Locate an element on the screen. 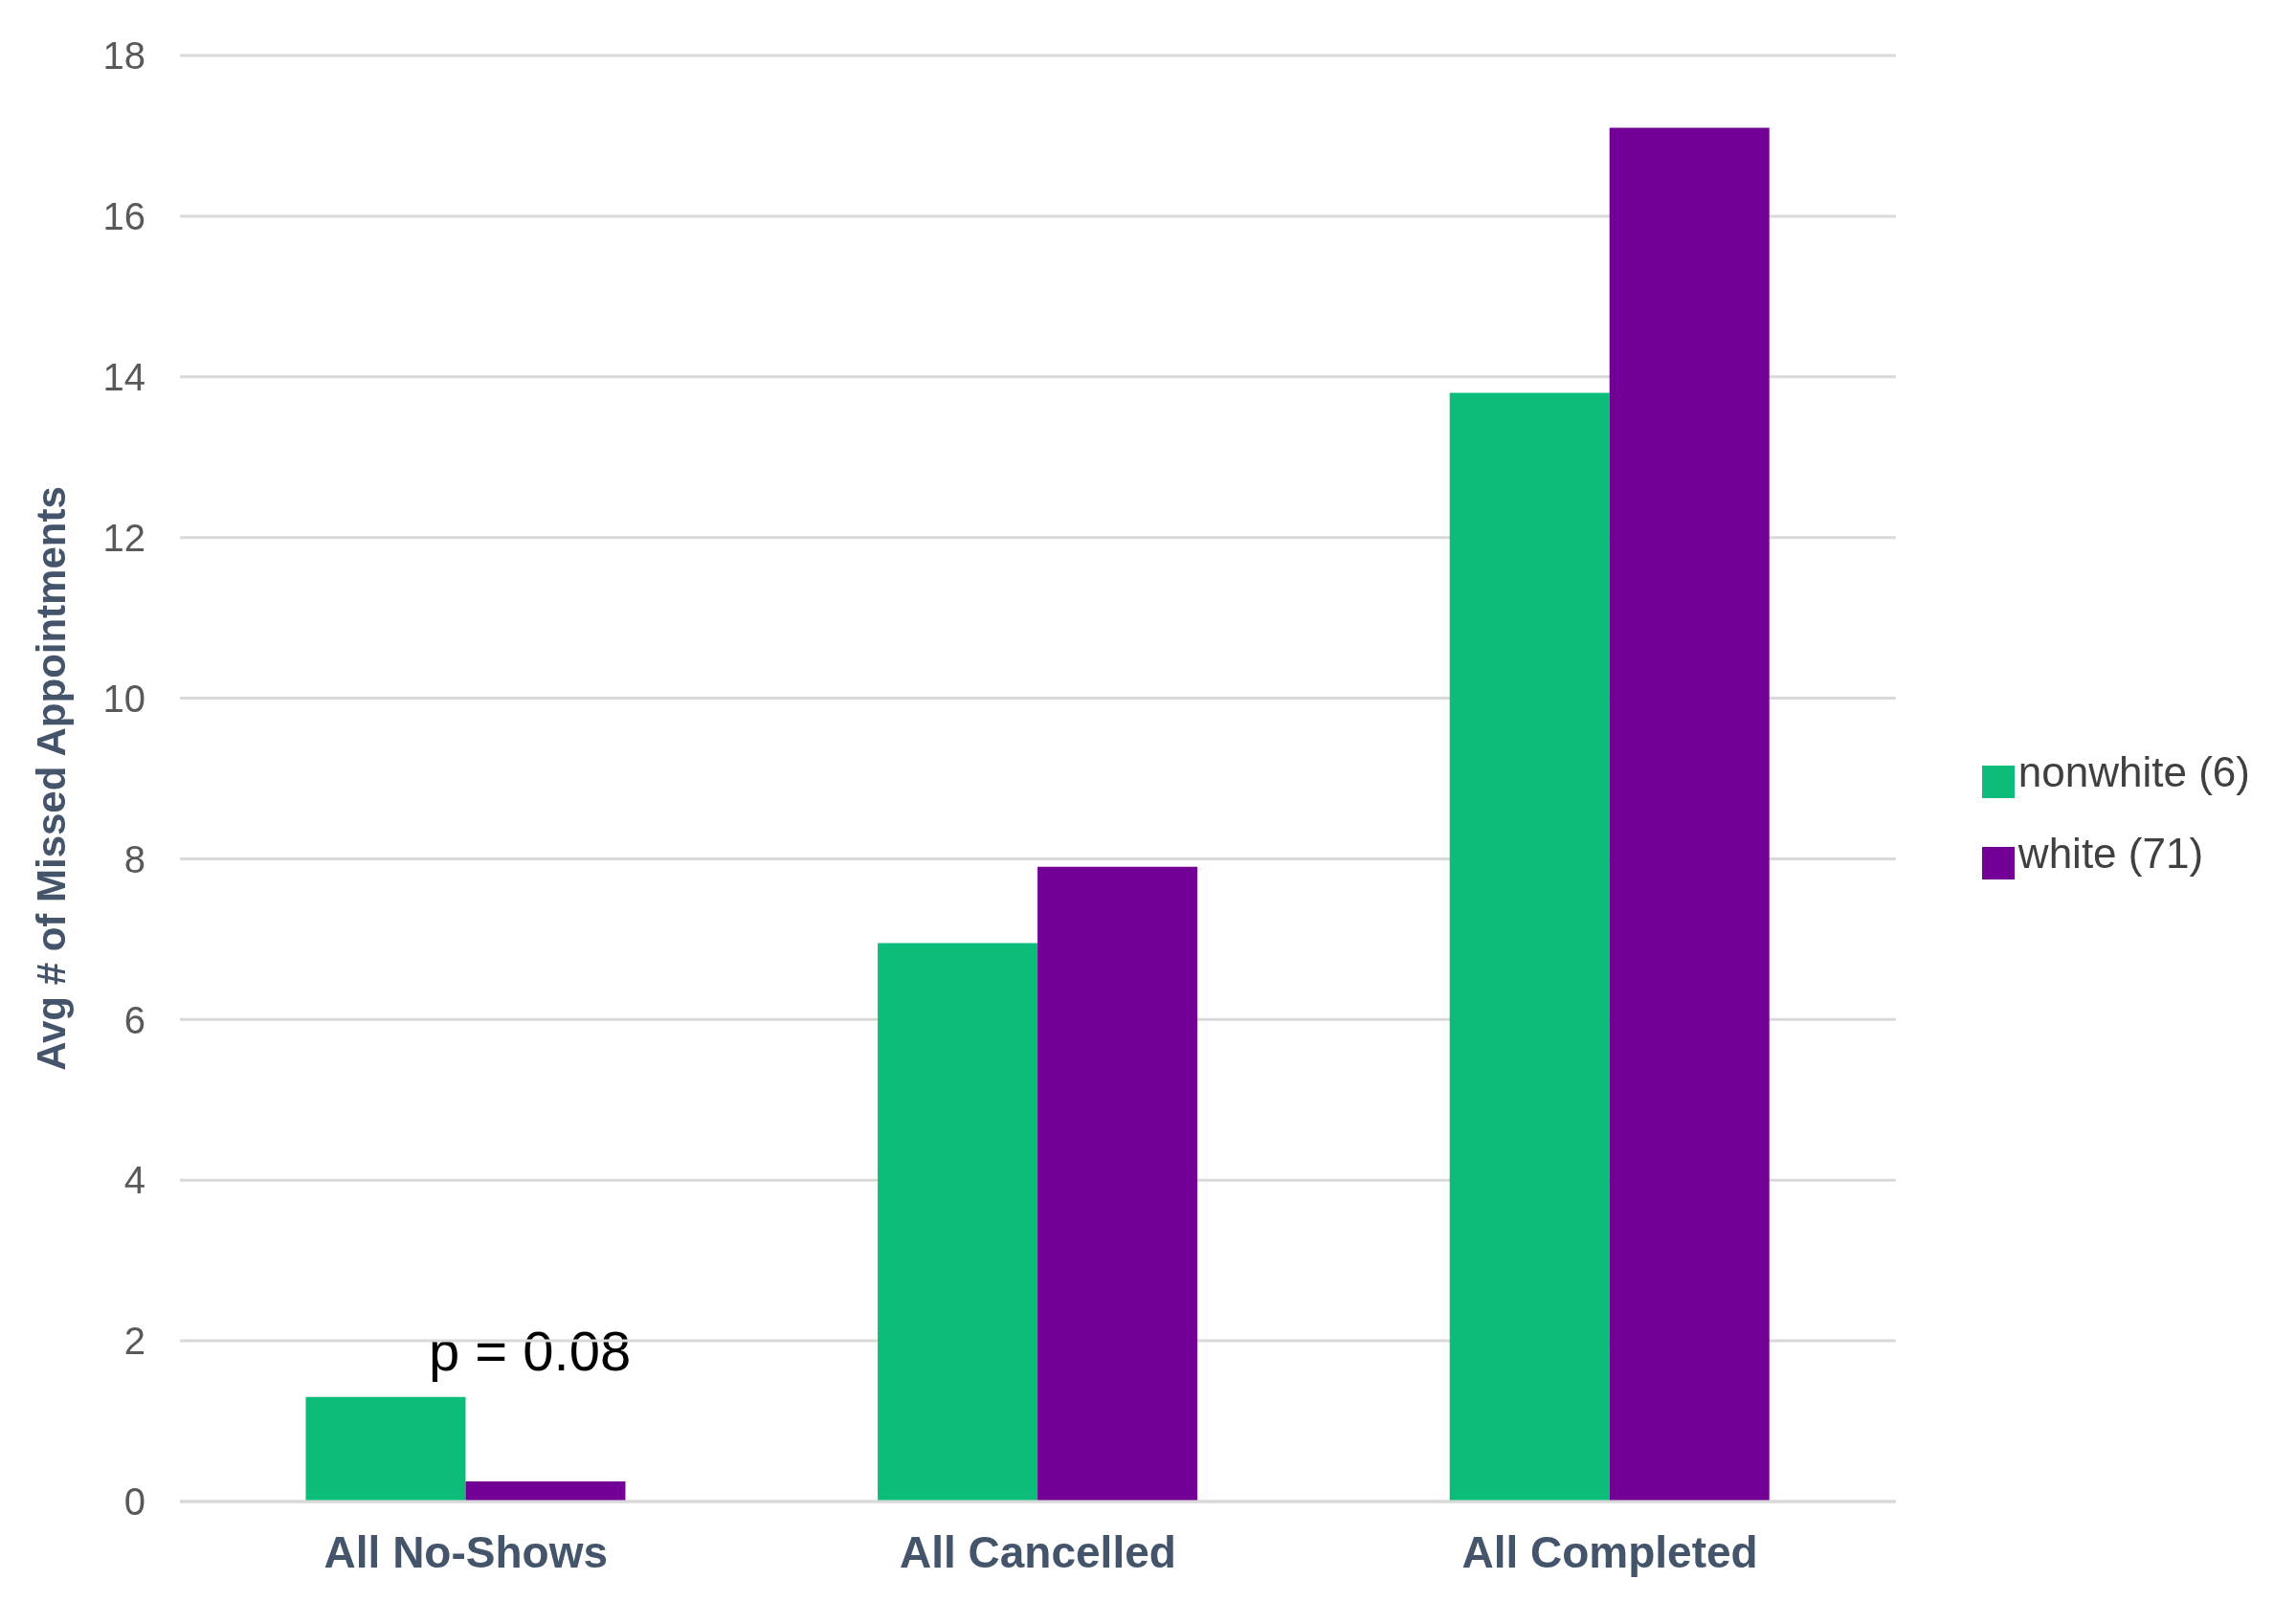 The height and width of the screenshot is (1624, 2296). y-tick-label: 2 is located at coordinates (134, 1342).